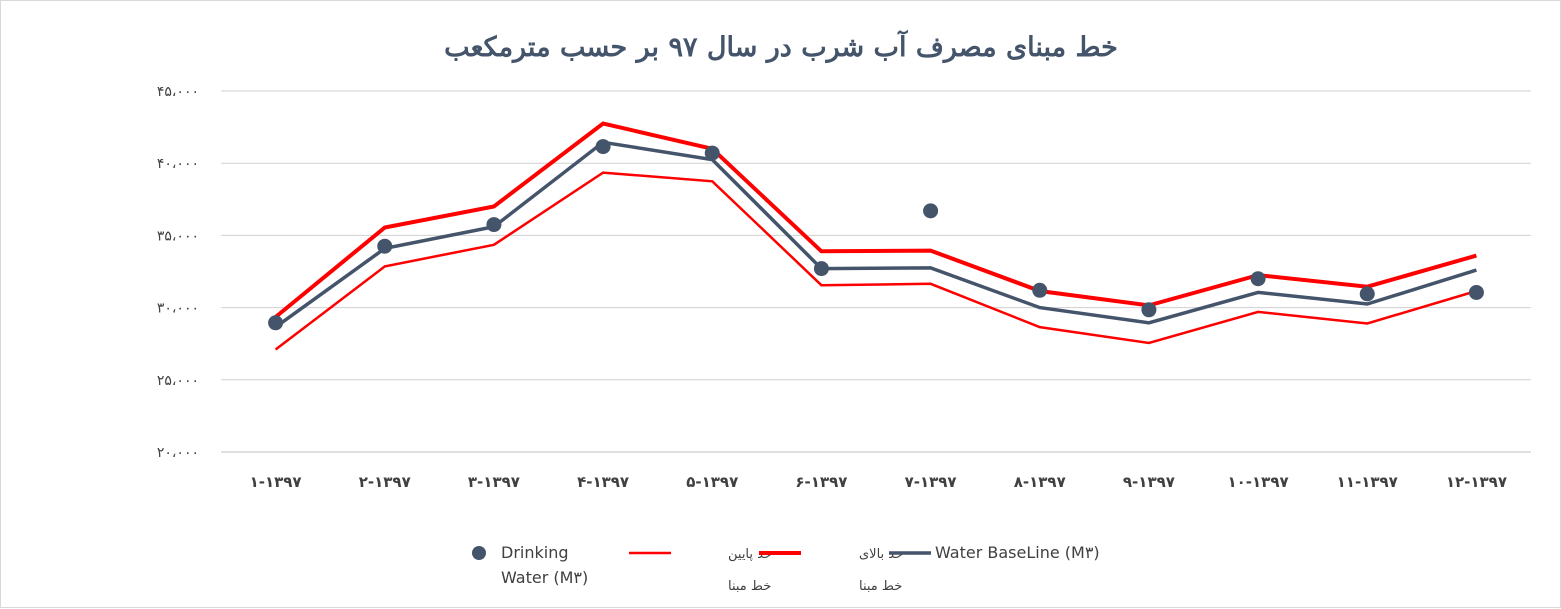 The height and width of the screenshot is (609, 1561). I want to click on legend-item-lower-limit: حد پایین خط مبنا, so click(700, 570).